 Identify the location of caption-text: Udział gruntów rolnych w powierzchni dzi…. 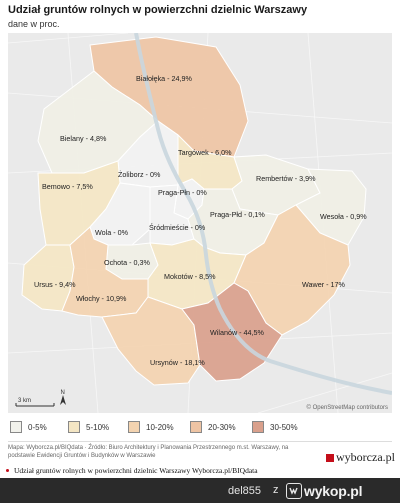
(136, 470).